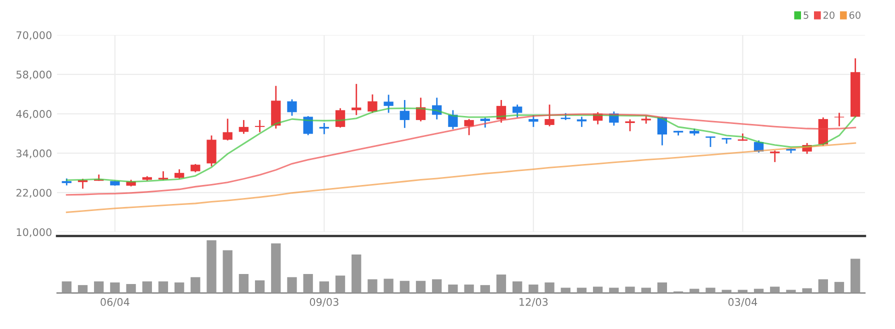 The image size is (895, 329). Describe the element at coordinates (34, 153) in the screenshot. I see `y-tick-label: 34,000` at that location.